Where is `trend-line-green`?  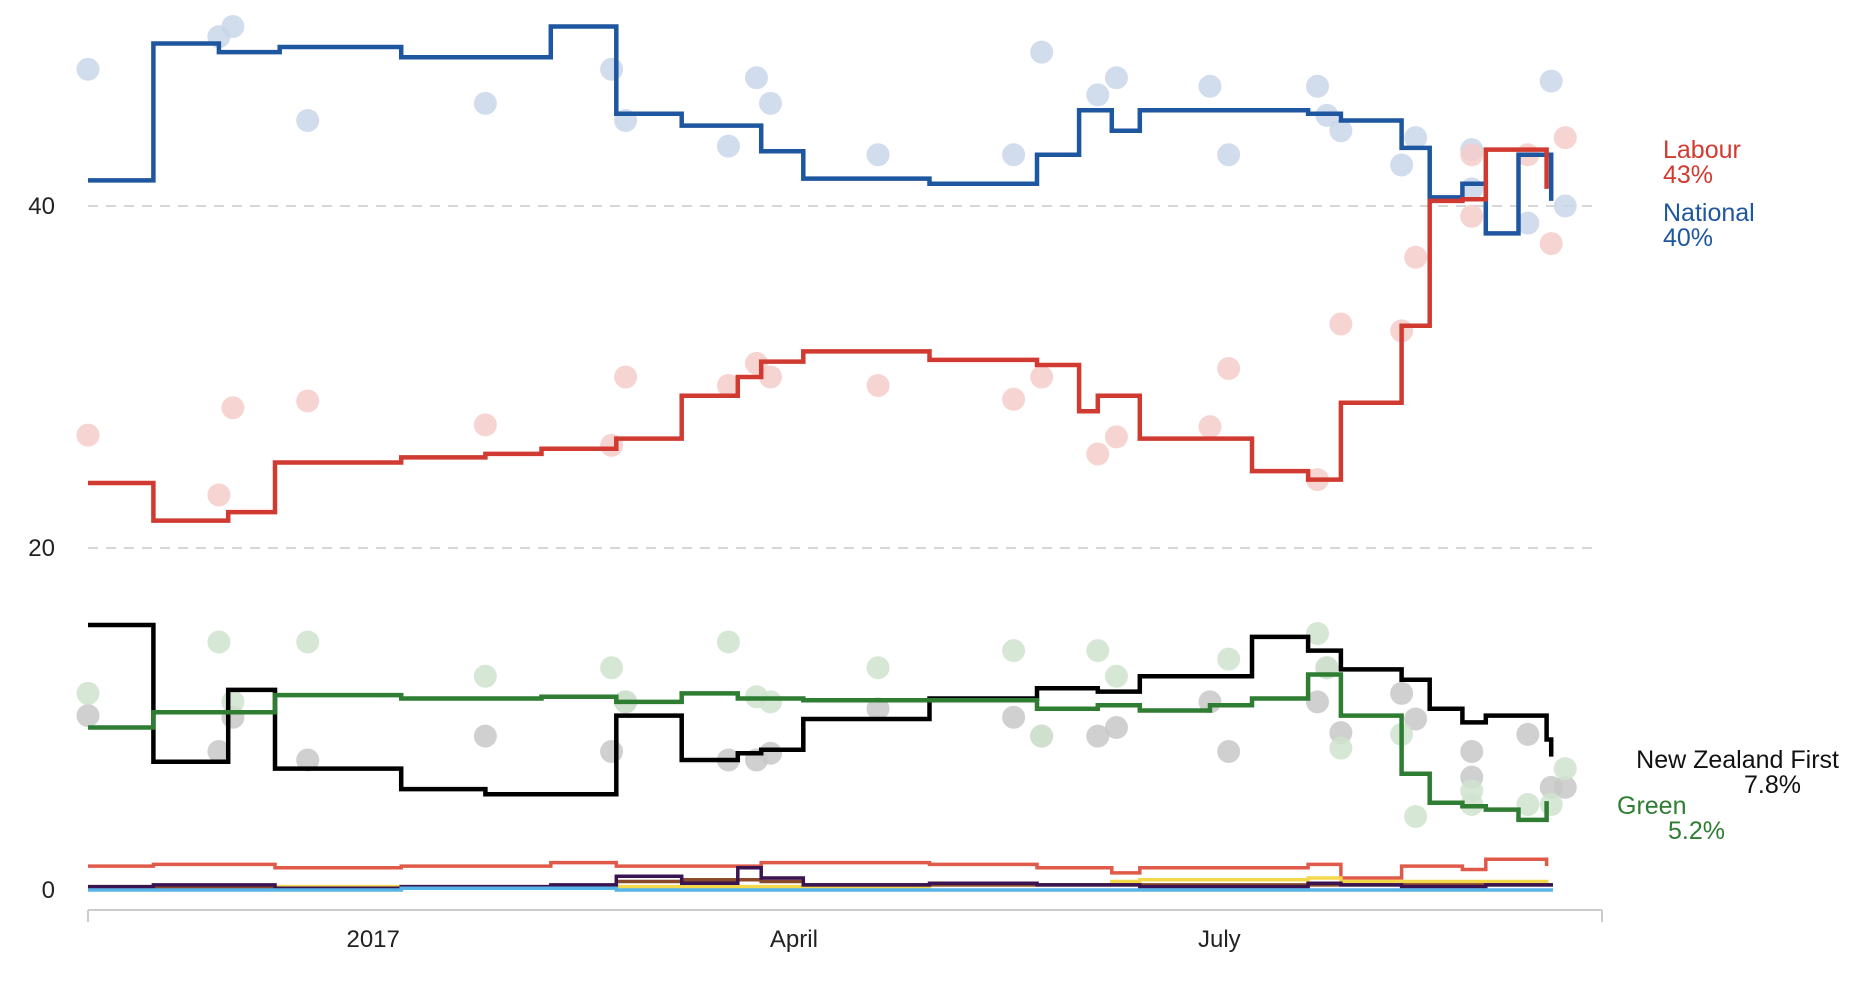
trend-line-green is located at coordinates (818, 747).